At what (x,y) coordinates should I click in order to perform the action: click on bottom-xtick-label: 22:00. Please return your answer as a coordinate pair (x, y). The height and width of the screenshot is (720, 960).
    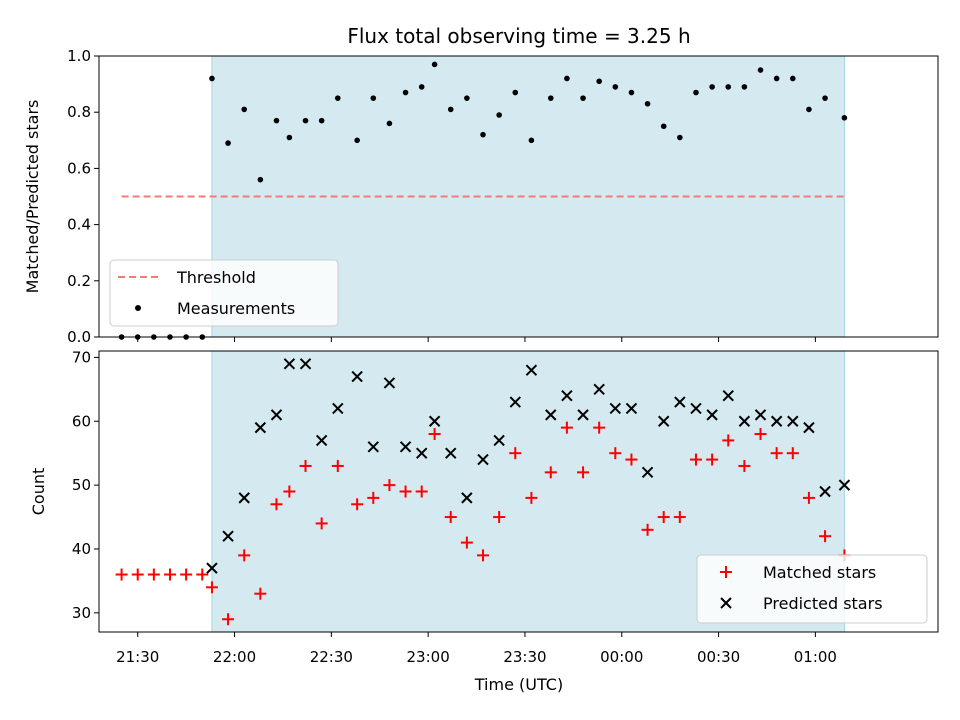
    Looking at the image, I should click on (234, 657).